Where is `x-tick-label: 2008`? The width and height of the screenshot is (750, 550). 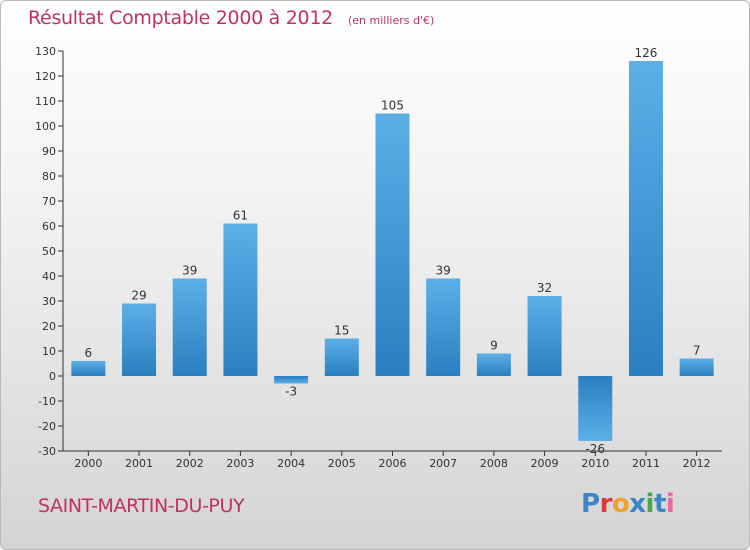
x-tick-label: 2008 is located at coordinates (494, 463).